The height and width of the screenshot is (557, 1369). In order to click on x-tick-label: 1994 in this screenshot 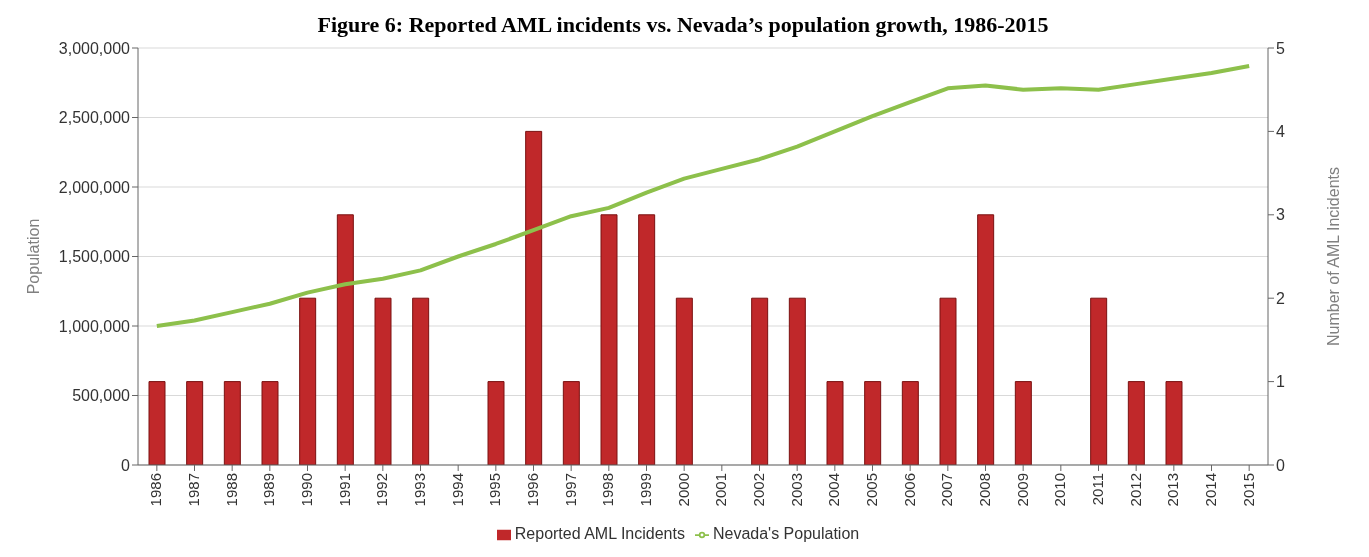, I will do `click(457, 490)`.